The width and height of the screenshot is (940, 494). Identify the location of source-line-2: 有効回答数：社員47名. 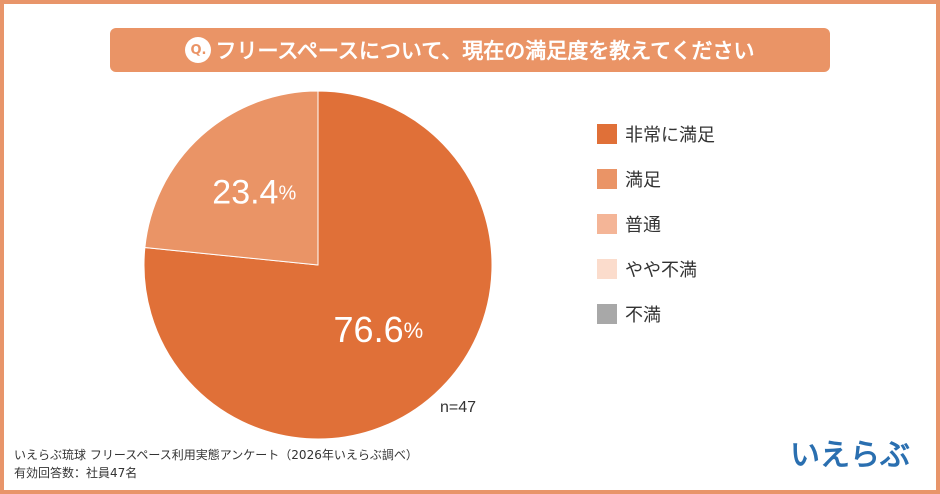
(76, 473).